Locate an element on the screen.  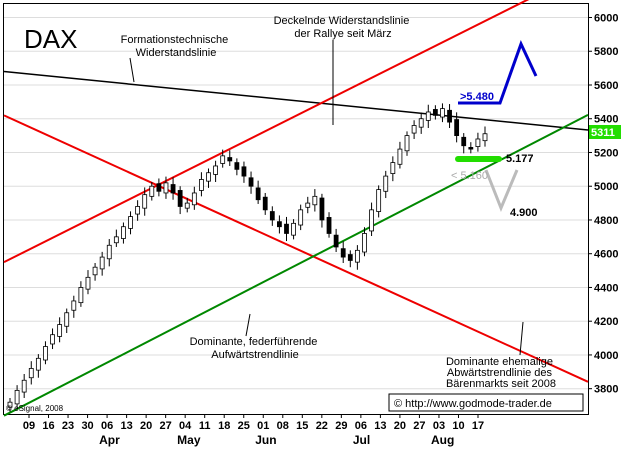
y-tick-label-4400: 4400 is located at coordinates (606, 288).